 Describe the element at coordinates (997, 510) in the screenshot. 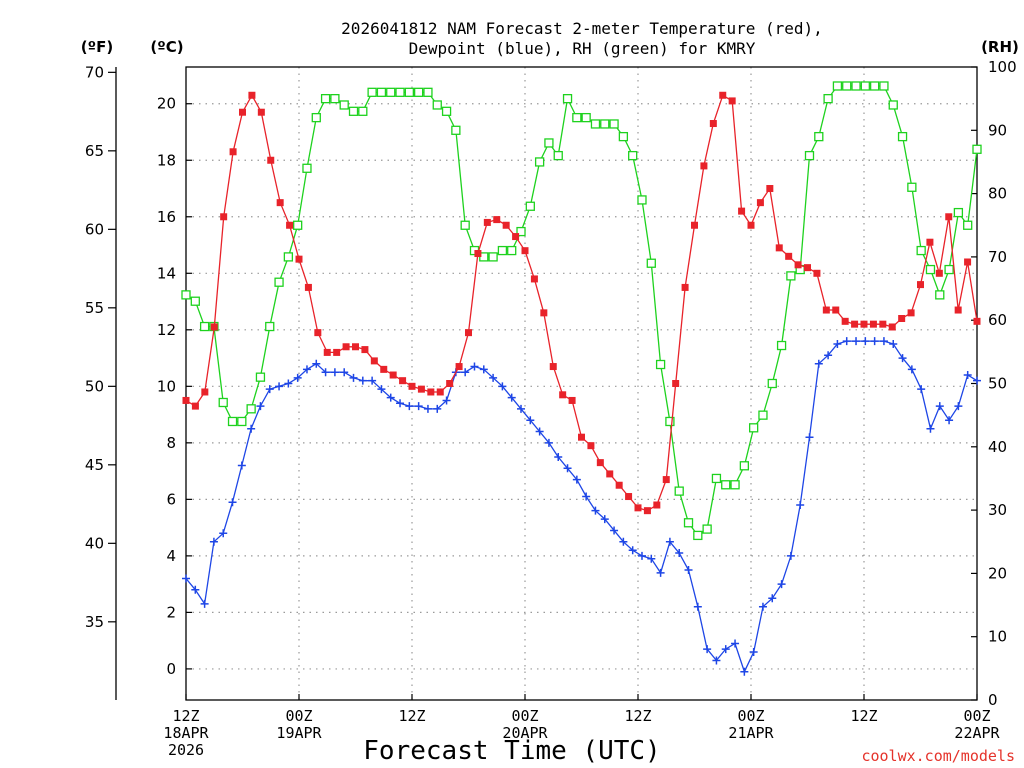

I see `rh-tick-label: 30` at that location.